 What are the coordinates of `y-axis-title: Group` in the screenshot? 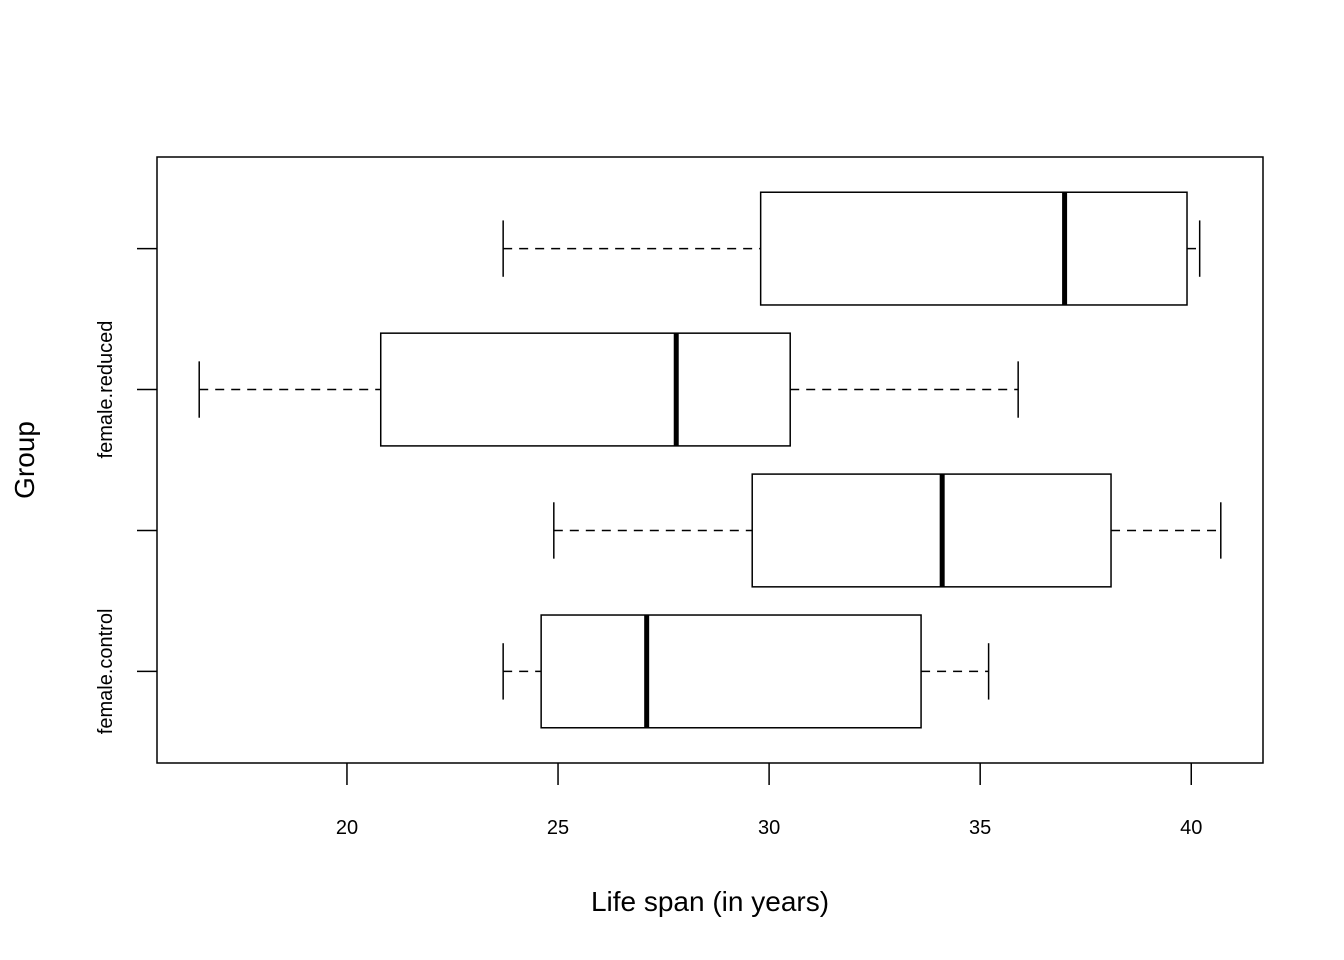 It's located at (24, 460).